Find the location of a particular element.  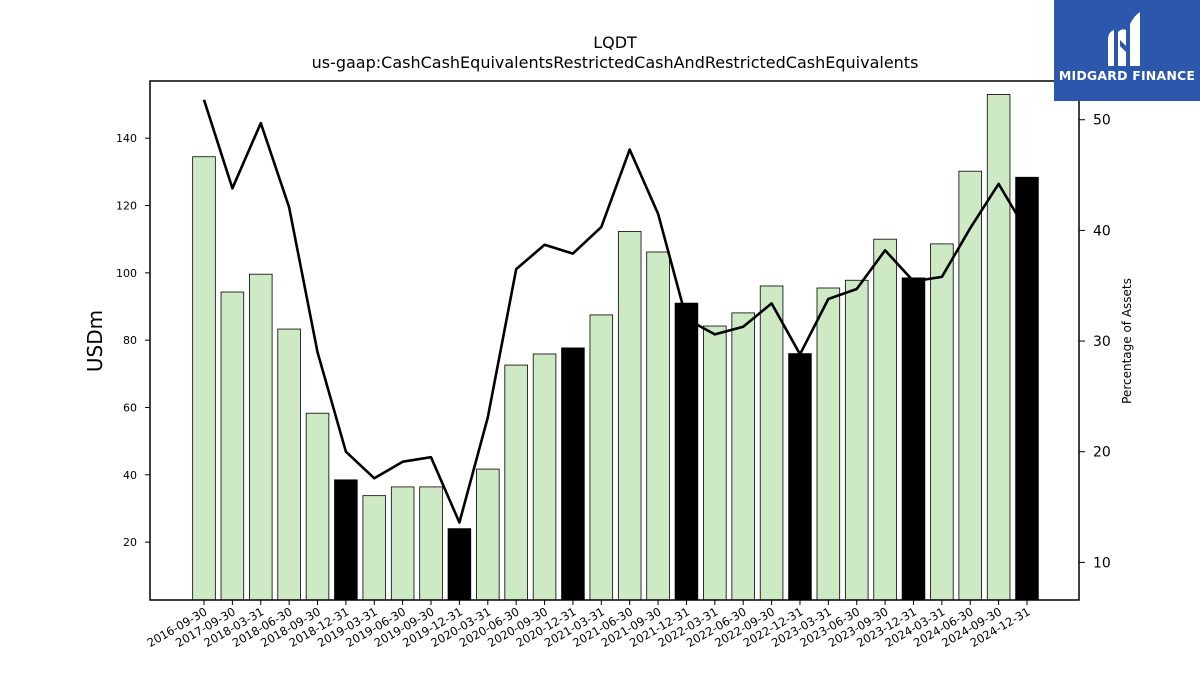

left-axis-ticks: 20 40 60 80 100 120 140 is located at coordinates (133, 340).